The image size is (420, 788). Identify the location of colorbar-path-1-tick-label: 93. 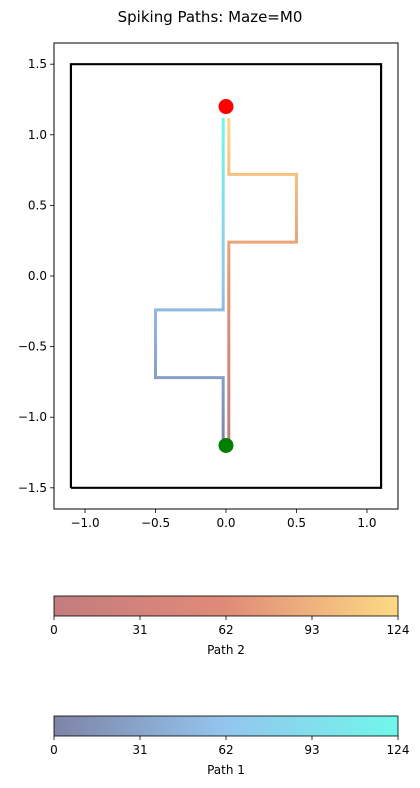
(311, 750).